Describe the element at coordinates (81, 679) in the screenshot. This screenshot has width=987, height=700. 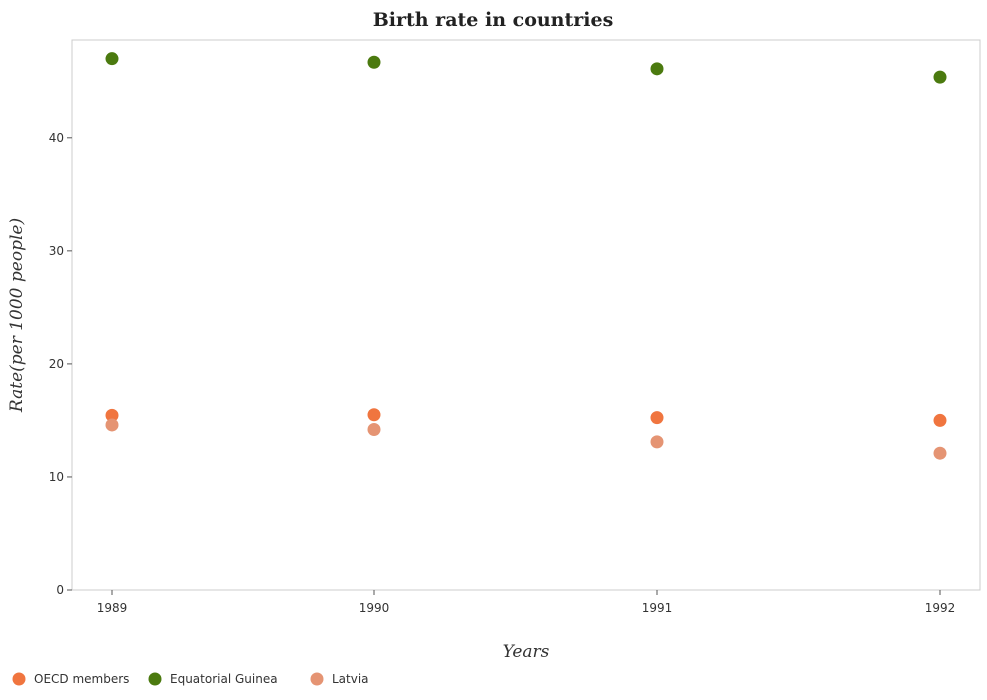
I see `legend-label: OECD members` at that location.